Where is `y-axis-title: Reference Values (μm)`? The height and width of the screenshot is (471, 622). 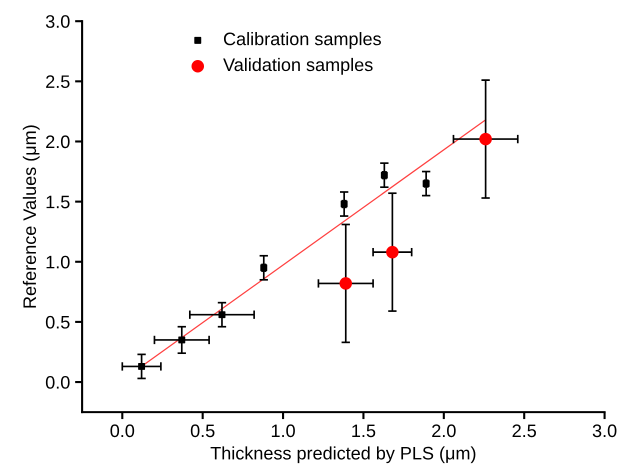 y-axis-title: Reference Values (μm) is located at coordinates (31, 216).